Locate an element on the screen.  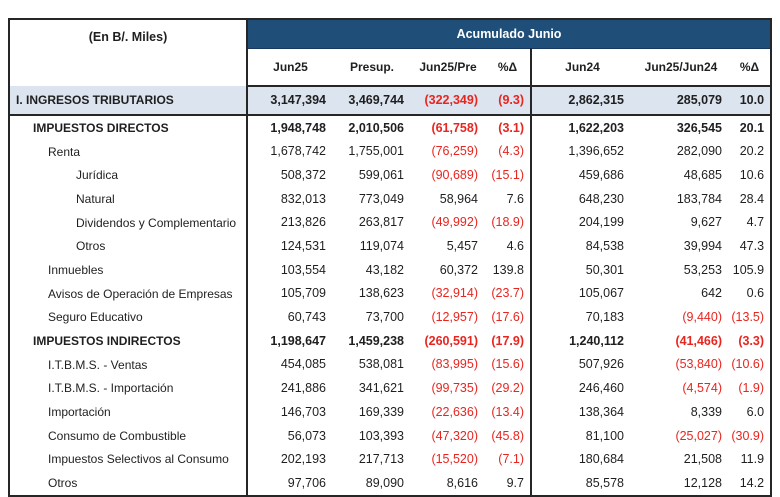
value-cell: 1,678,742 is located at coordinates (298, 151).